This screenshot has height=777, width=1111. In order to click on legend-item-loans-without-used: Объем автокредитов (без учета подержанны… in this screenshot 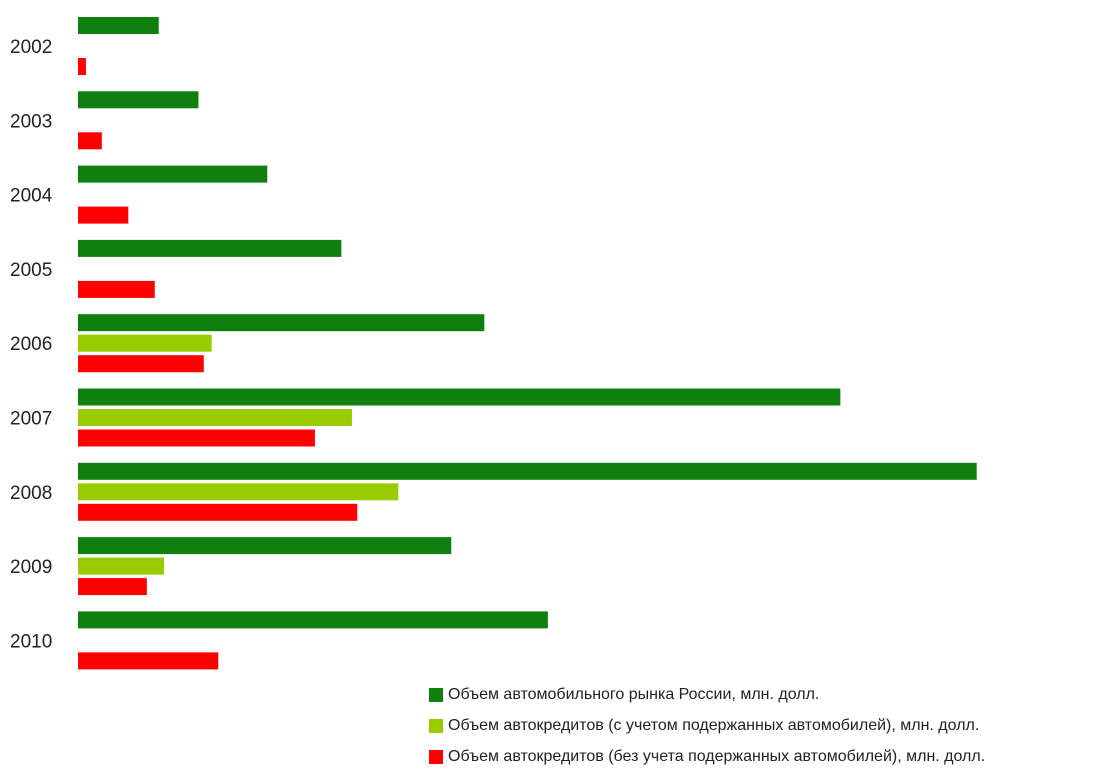, I will do `click(769, 757)`.